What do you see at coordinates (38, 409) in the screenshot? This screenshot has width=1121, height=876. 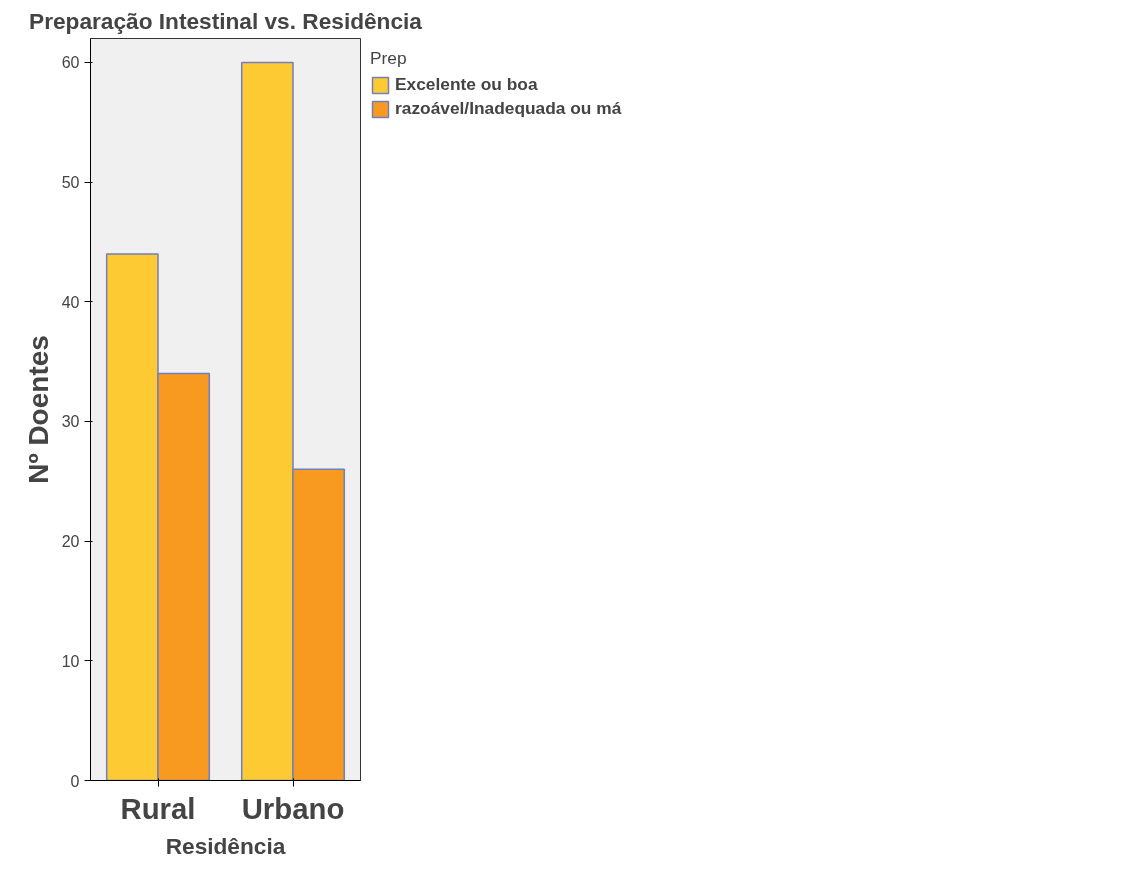 I see `y-axis-title: Nº Doentes` at bounding box center [38, 409].